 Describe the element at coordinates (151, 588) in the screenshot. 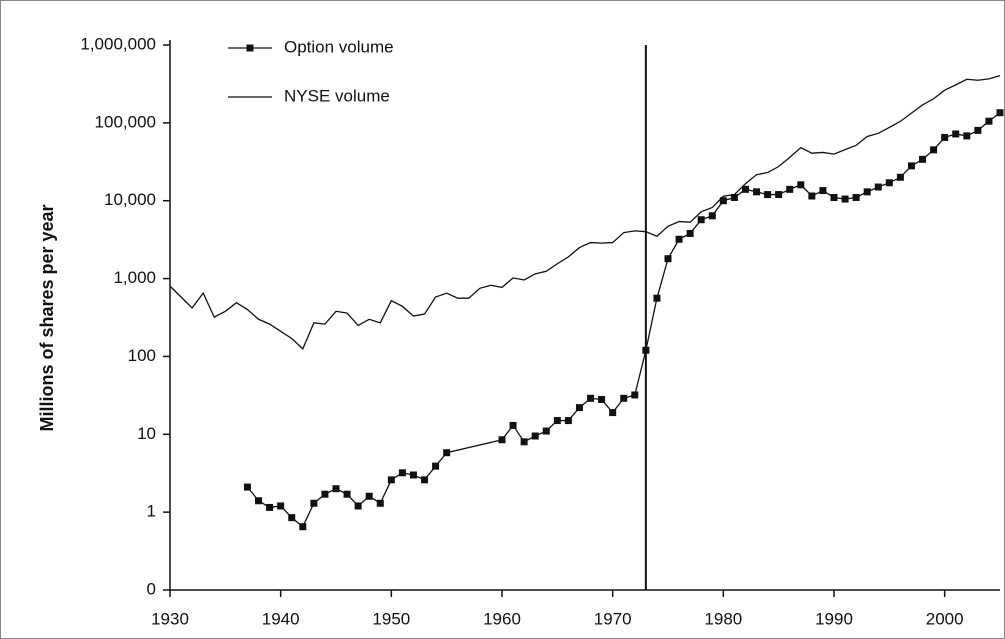

I see `y-tick-label: 0` at that location.